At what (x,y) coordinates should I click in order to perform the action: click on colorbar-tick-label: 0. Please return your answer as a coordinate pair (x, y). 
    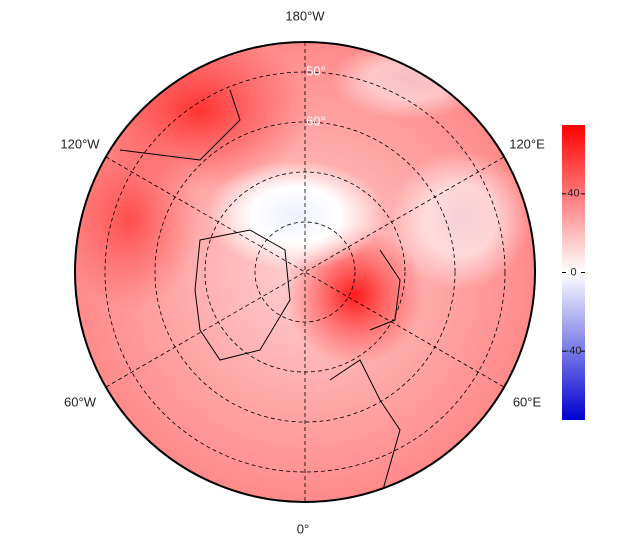
    Looking at the image, I should click on (573, 272).